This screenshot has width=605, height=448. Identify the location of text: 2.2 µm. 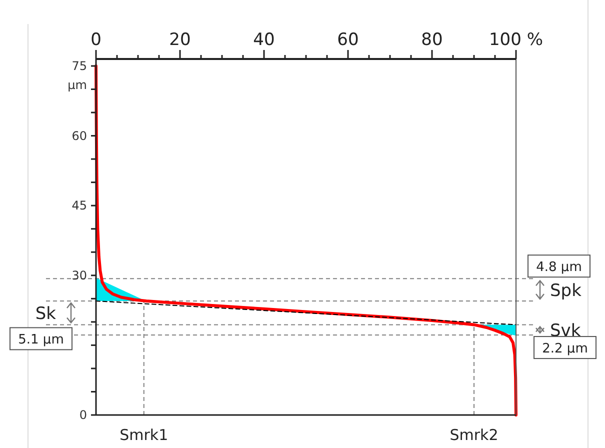
(565, 349).